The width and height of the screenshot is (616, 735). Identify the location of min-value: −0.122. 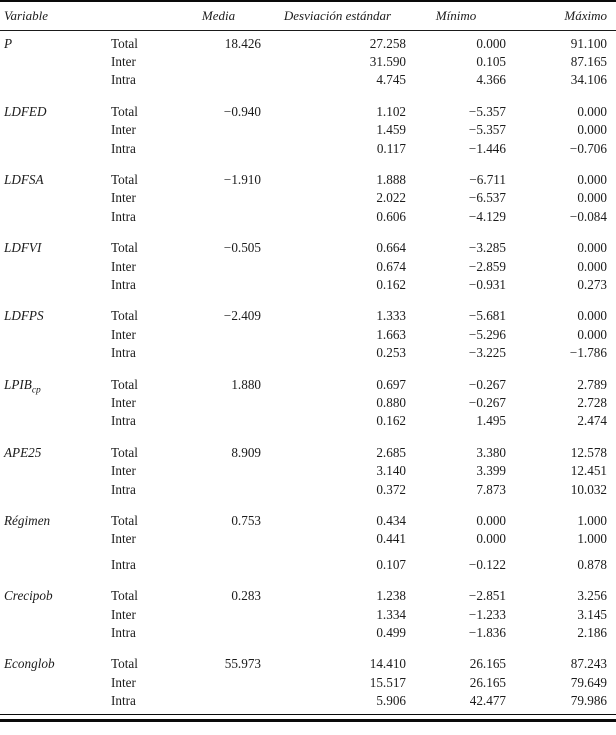
(487, 564).